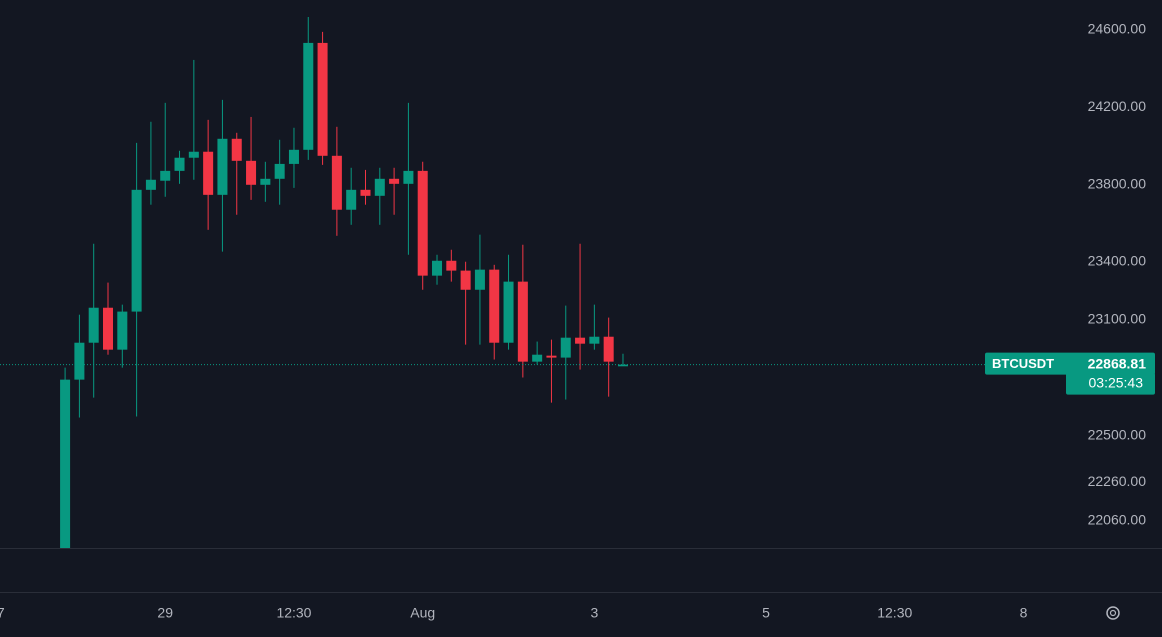 The height and width of the screenshot is (637, 1162). Describe the element at coordinates (766, 613) in the screenshot. I see `x-tick-label: 5` at that location.